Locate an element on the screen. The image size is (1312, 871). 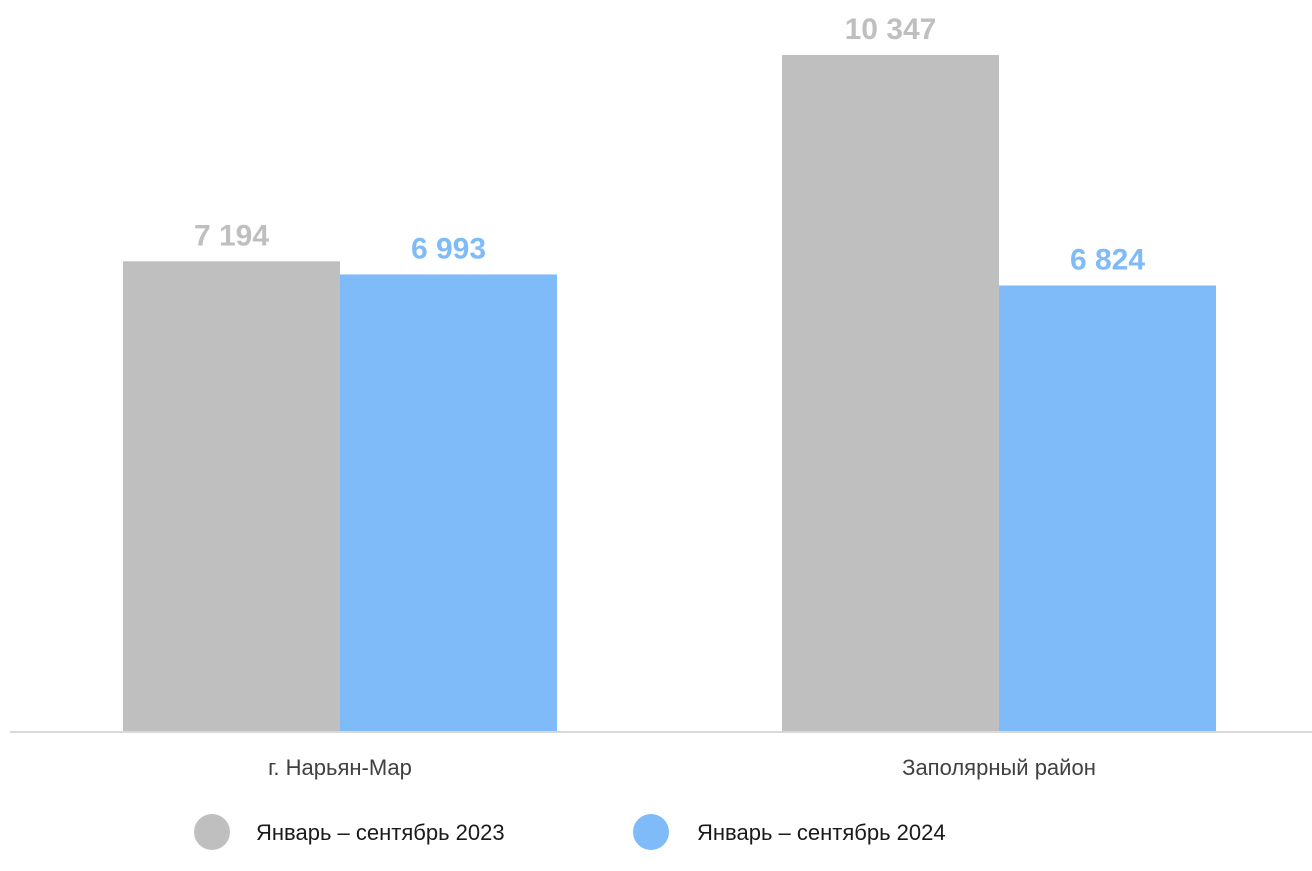
category-label: Заполярный район is located at coordinates (999, 767).